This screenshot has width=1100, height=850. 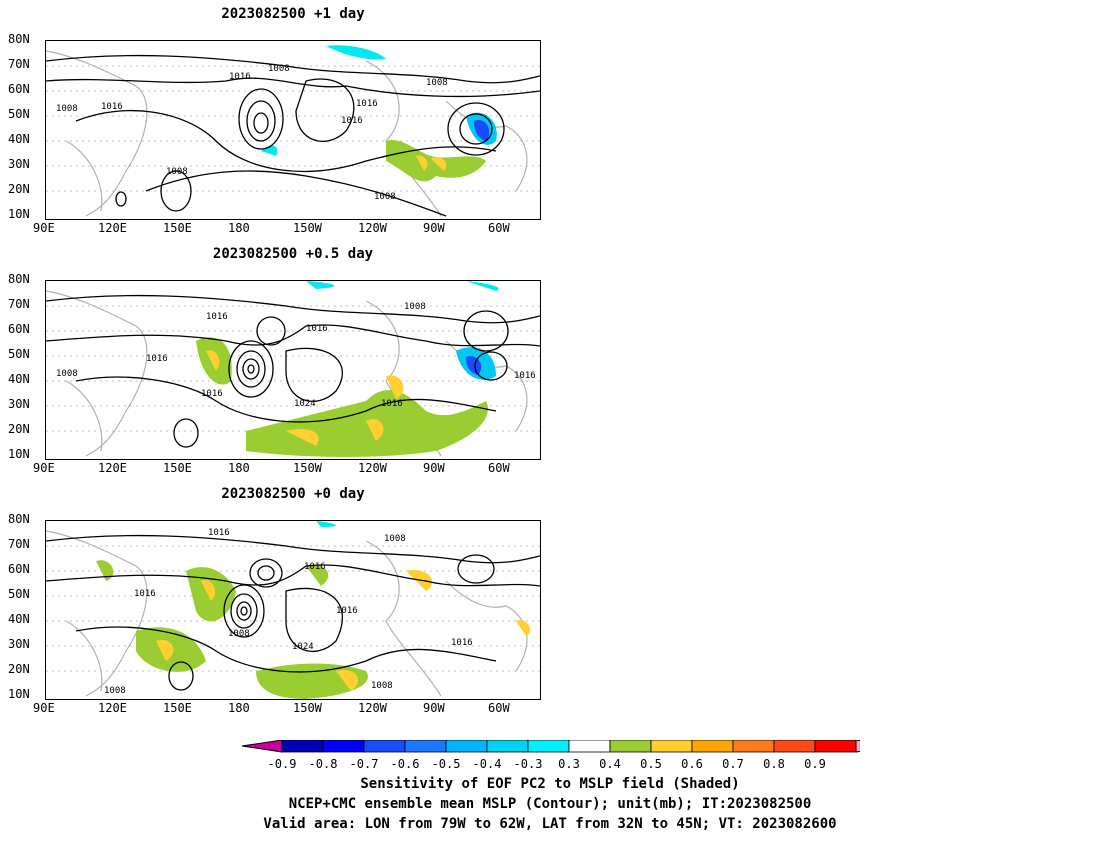 What do you see at coordinates (651, 764) in the screenshot?
I see `colorbar-tick-label: 0.5` at bounding box center [651, 764].